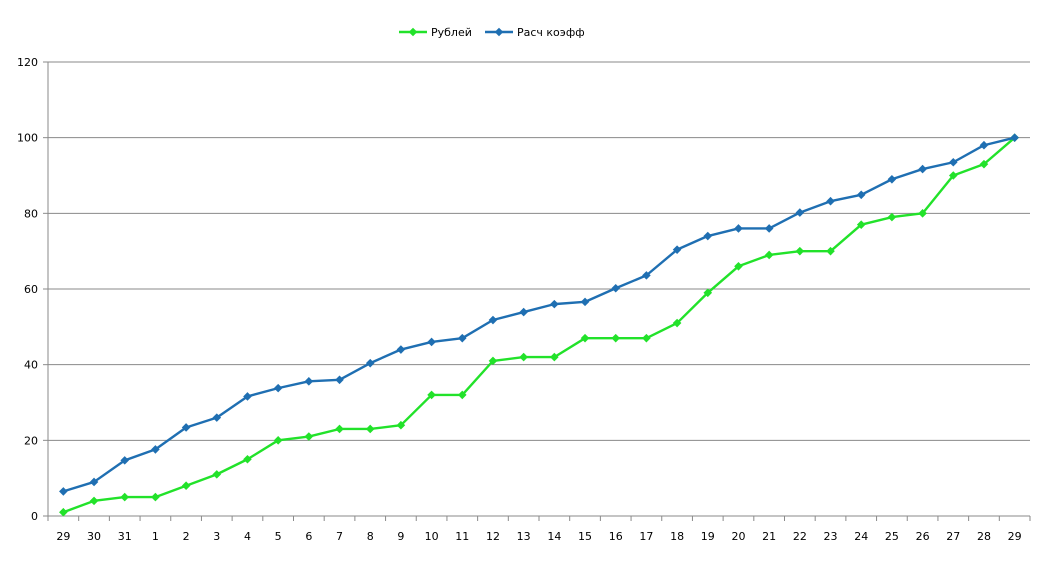 This screenshot has height=576, width=1047. What do you see at coordinates (186, 536) in the screenshot?
I see `x-tick-label: 2` at bounding box center [186, 536].